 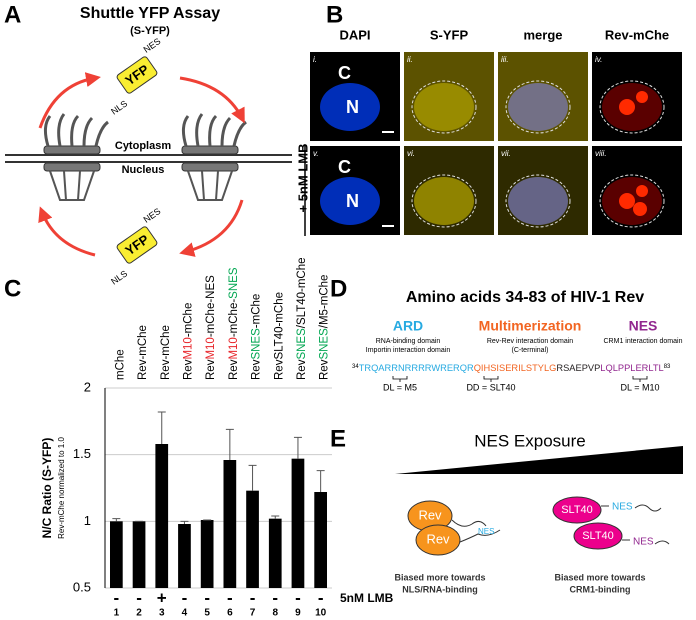 I want to click on bar-number: 3, so click(x=162, y=613).